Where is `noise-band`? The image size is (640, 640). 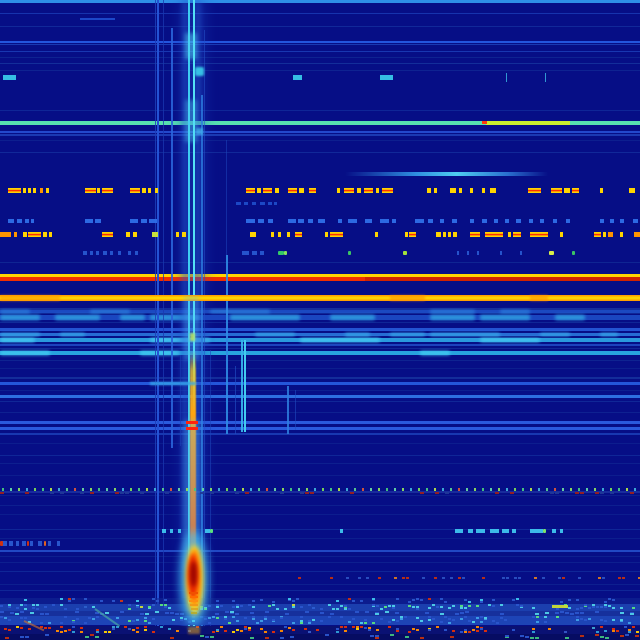
noise-band is located at coordinates (320, 637).